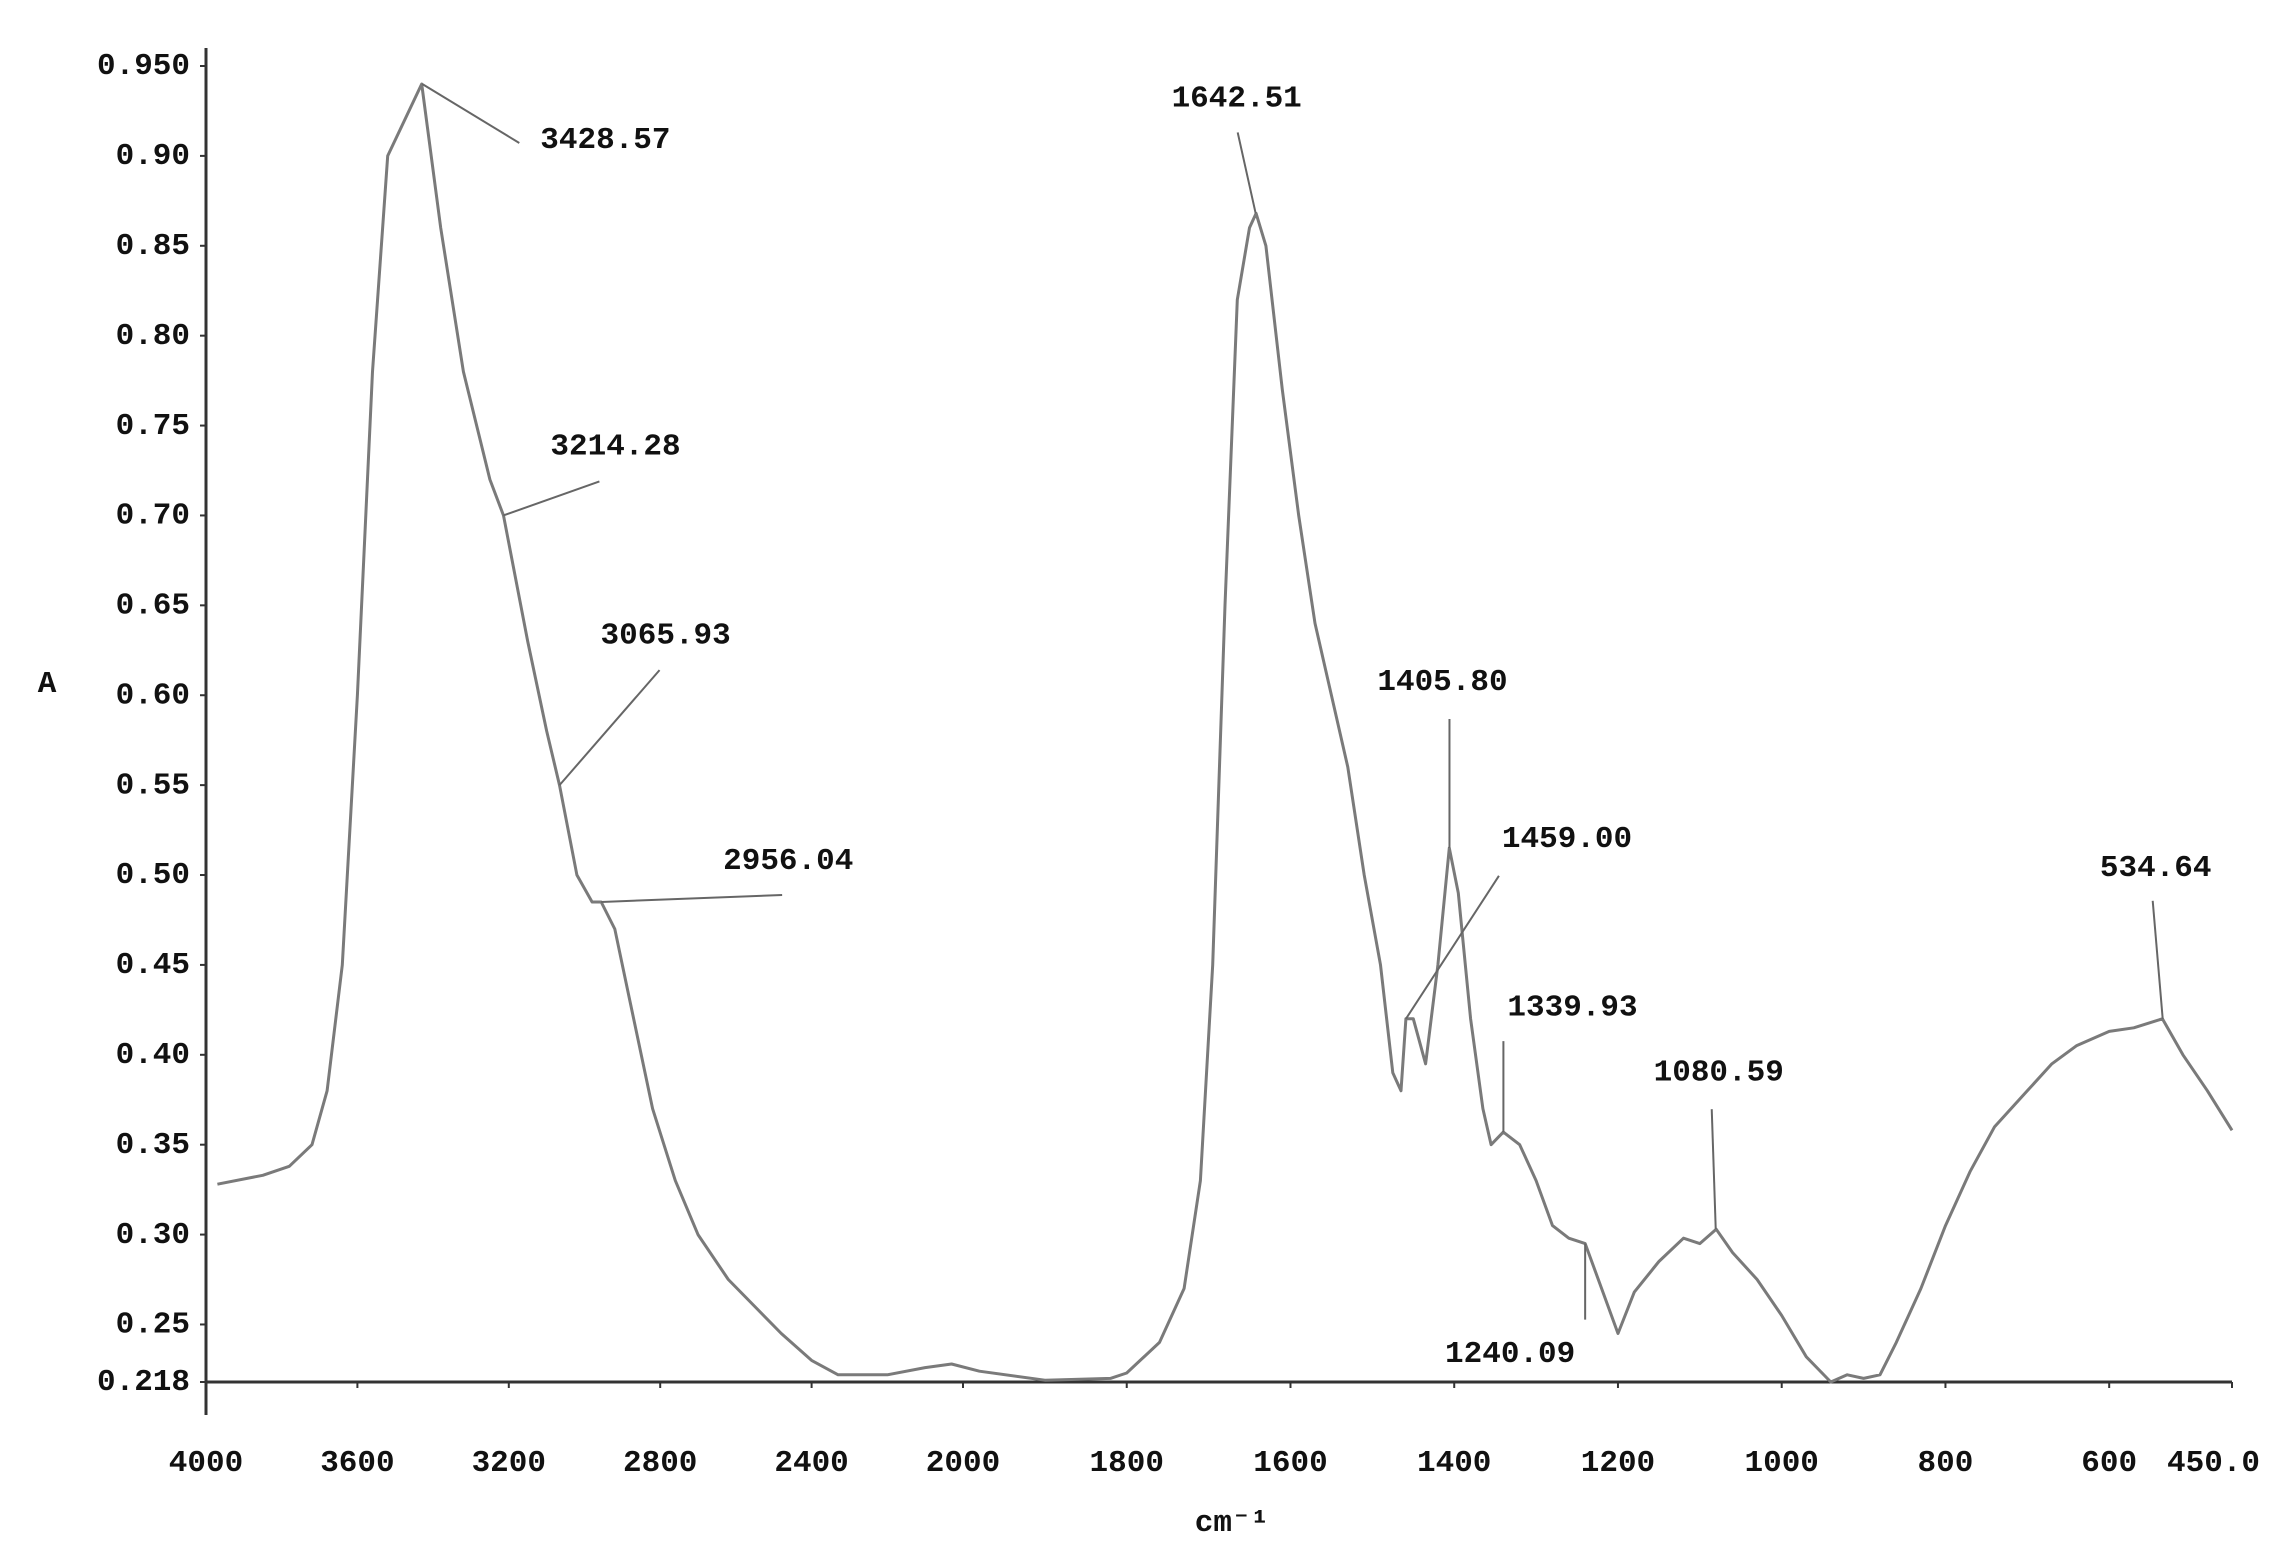 The width and height of the screenshot is (2281, 1564). I want to click on x-tick-label: 1000, so click(1781, 1463).